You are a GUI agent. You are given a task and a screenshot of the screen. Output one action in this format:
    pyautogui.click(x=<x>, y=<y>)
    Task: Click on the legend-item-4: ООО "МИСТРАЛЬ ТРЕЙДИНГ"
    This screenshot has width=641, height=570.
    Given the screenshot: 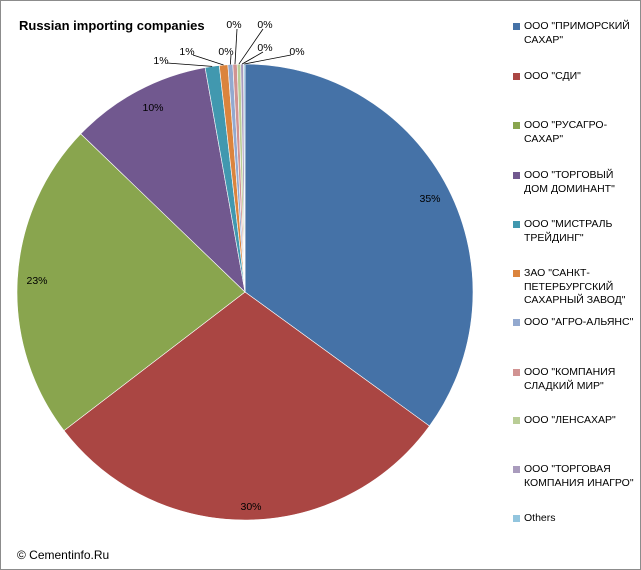 What is the action you would take?
    pyautogui.click(x=574, y=231)
    